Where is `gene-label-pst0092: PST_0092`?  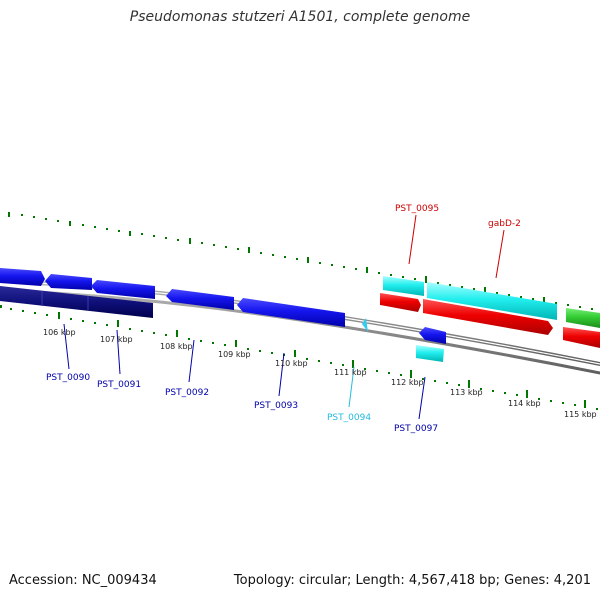
gene-label-pst0092: PST_0092 is located at coordinates (187, 393).